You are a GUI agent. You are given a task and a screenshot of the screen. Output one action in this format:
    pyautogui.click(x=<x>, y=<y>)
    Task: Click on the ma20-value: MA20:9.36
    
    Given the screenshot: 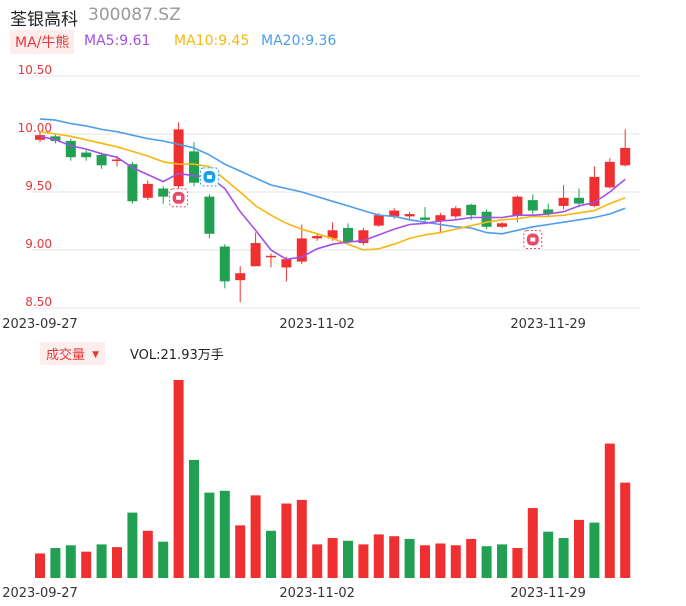 What is the action you would take?
    pyautogui.click(x=299, y=41)
    